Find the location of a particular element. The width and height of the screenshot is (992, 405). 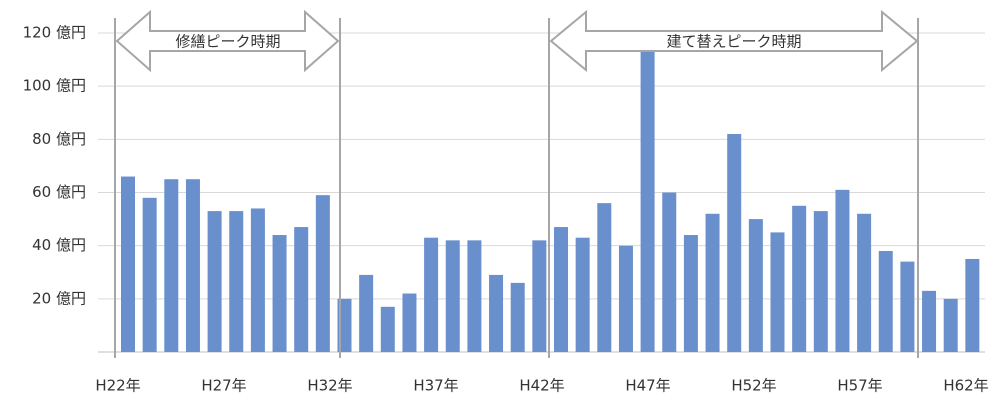

x-tick-label: H32年 is located at coordinates (329, 386).